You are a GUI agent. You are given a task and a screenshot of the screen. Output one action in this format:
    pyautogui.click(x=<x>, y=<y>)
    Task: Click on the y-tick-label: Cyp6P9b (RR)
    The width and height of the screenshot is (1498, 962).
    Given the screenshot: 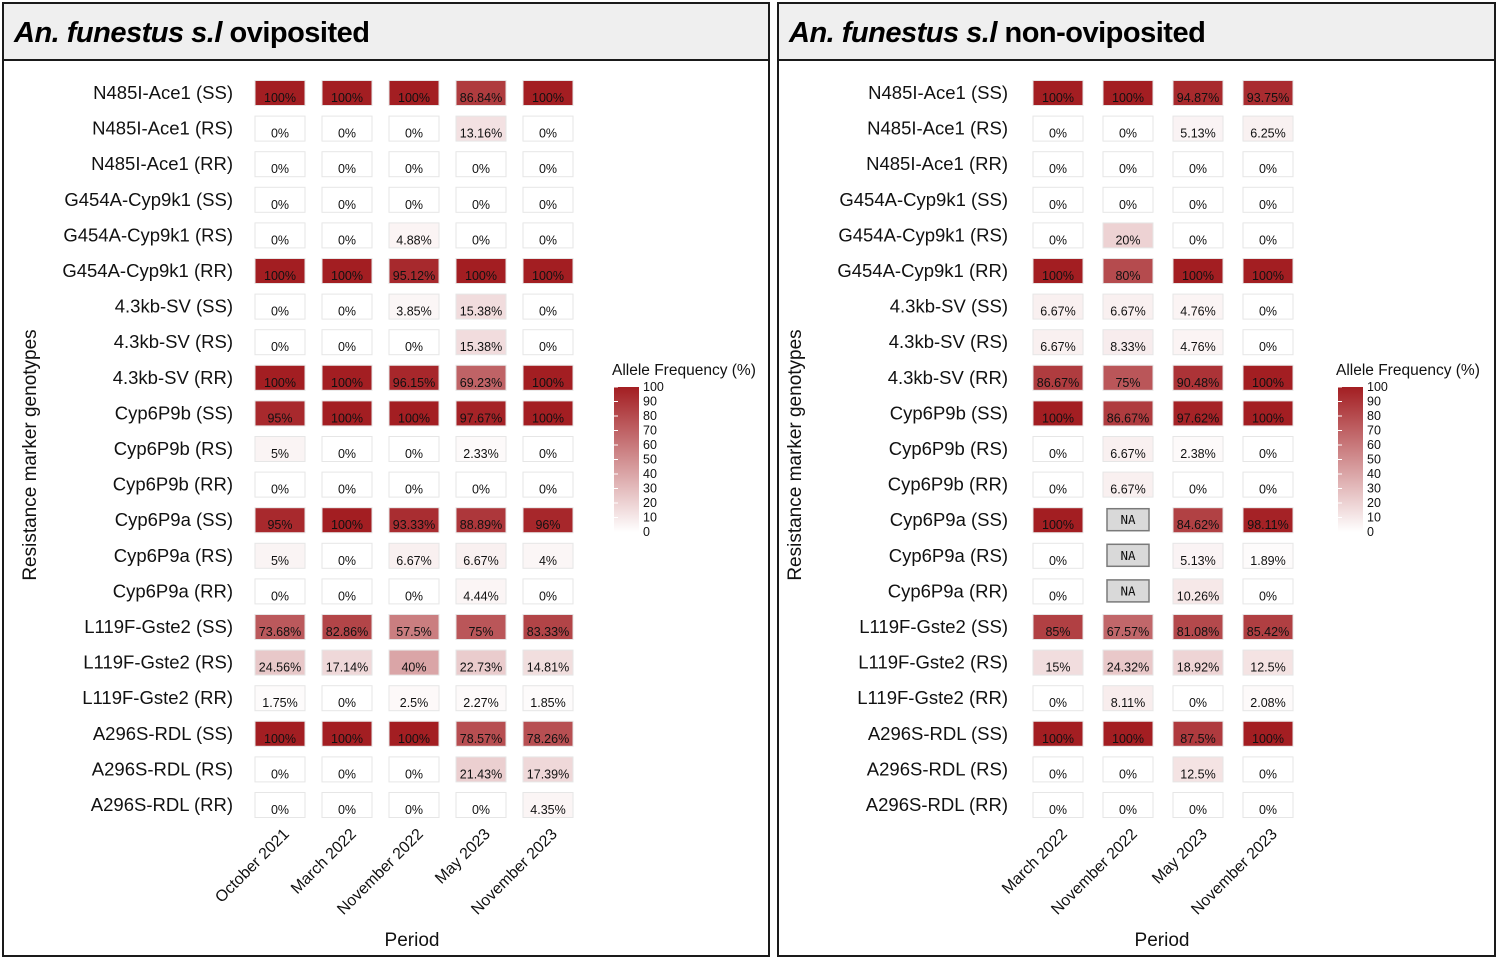 What is the action you would take?
    pyautogui.click(x=948, y=484)
    